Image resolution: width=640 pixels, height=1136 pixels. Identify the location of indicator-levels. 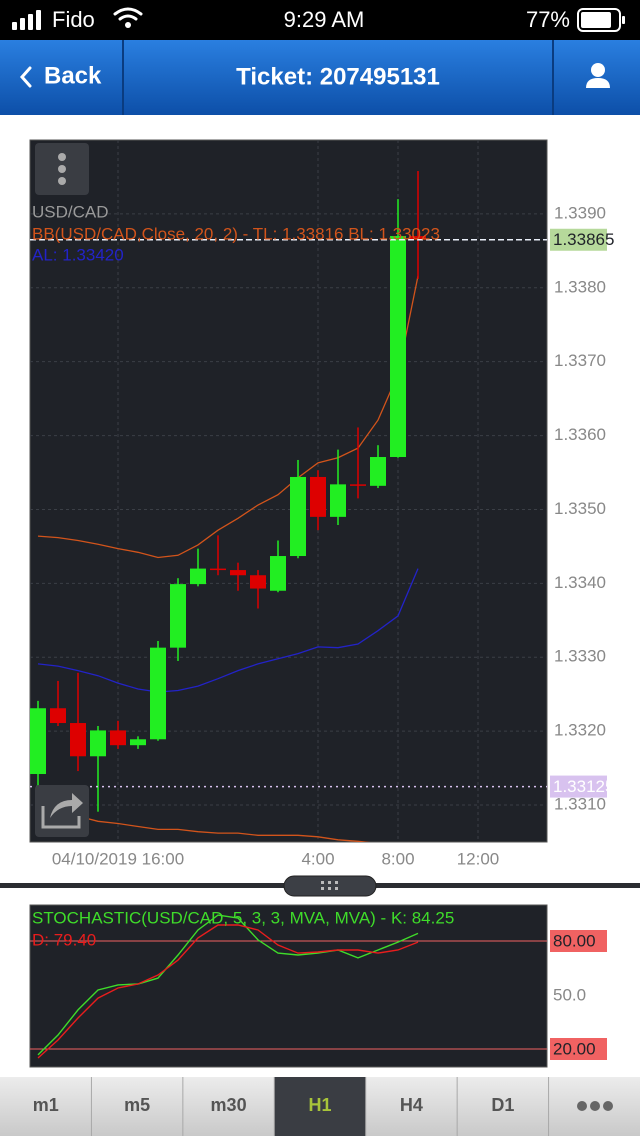
(288, 995).